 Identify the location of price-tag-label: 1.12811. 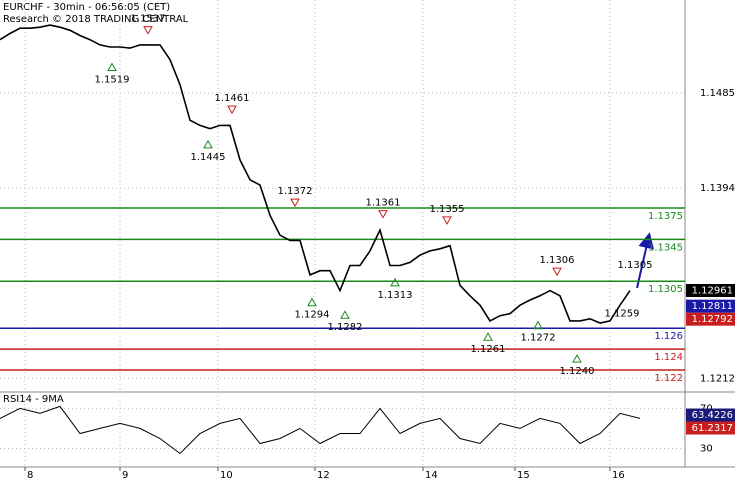
(712, 306).